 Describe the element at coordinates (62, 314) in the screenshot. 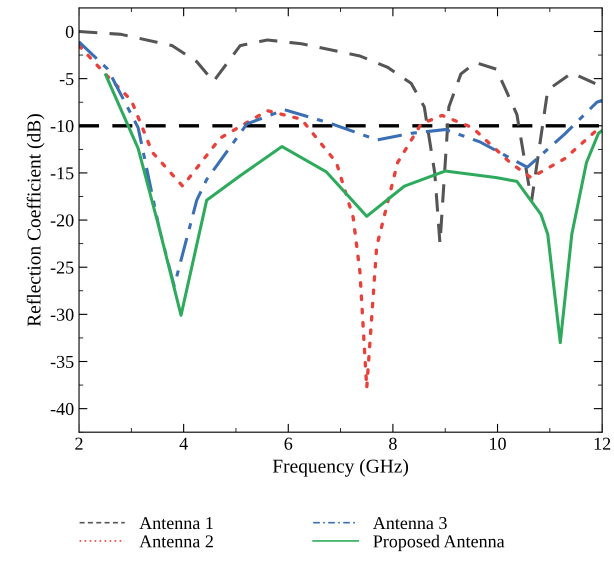

I see `y-tick-label: -30` at that location.